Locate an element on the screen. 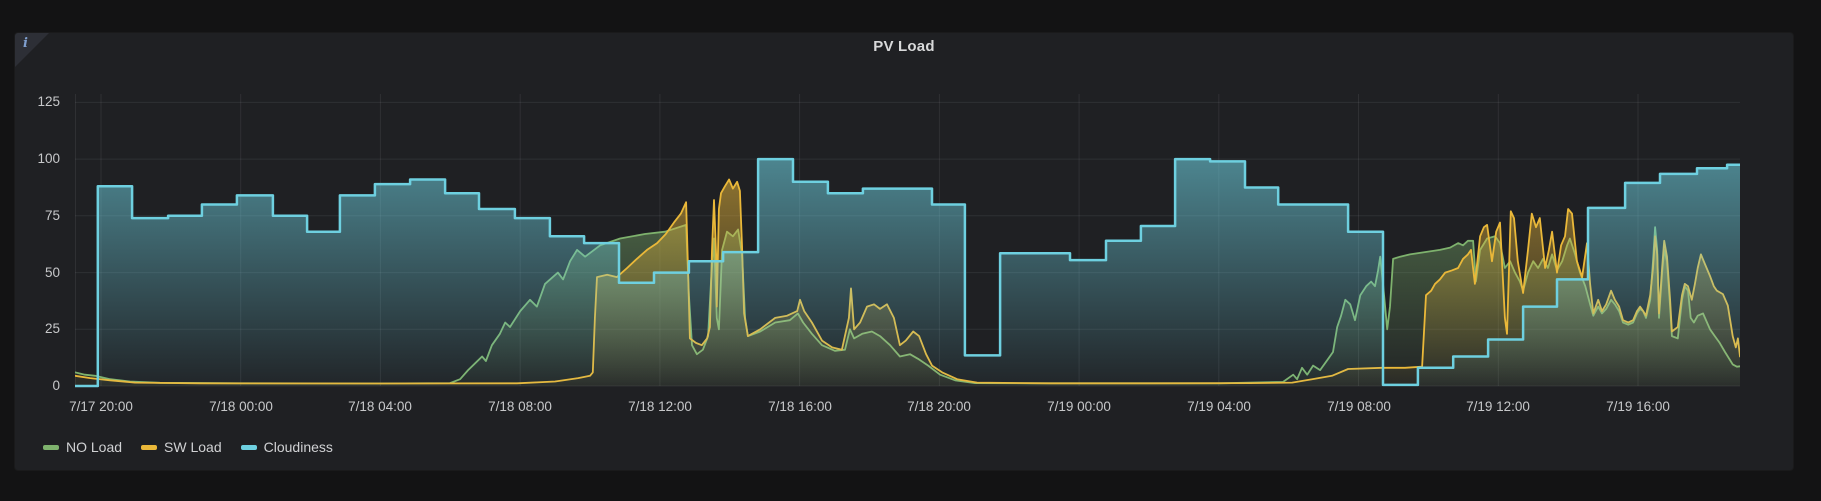 This screenshot has width=1821, height=501. y-tick-label: 50 is located at coordinates (52, 272).